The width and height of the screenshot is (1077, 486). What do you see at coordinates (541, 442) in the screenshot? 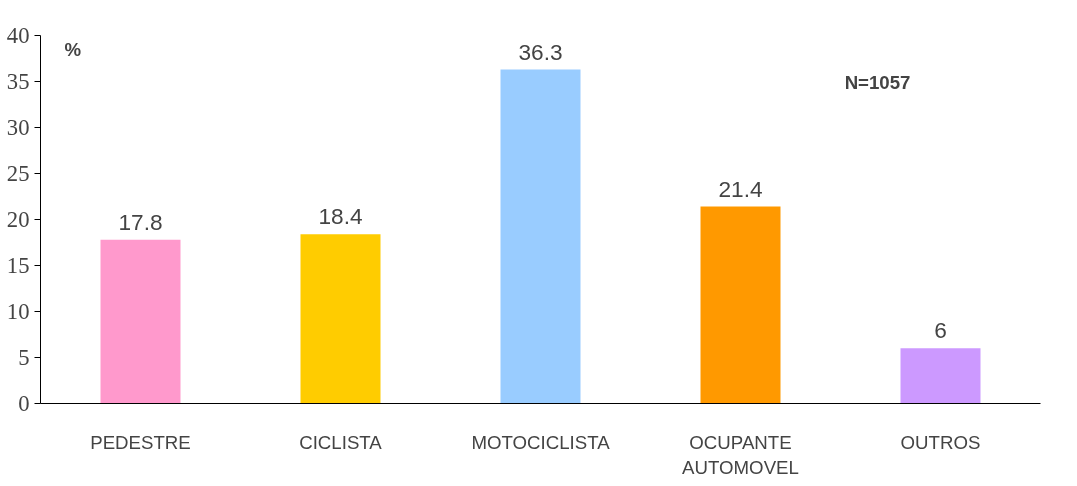
I see `x-tick-label: MOTOCICLISTA` at bounding box center [541, 442].